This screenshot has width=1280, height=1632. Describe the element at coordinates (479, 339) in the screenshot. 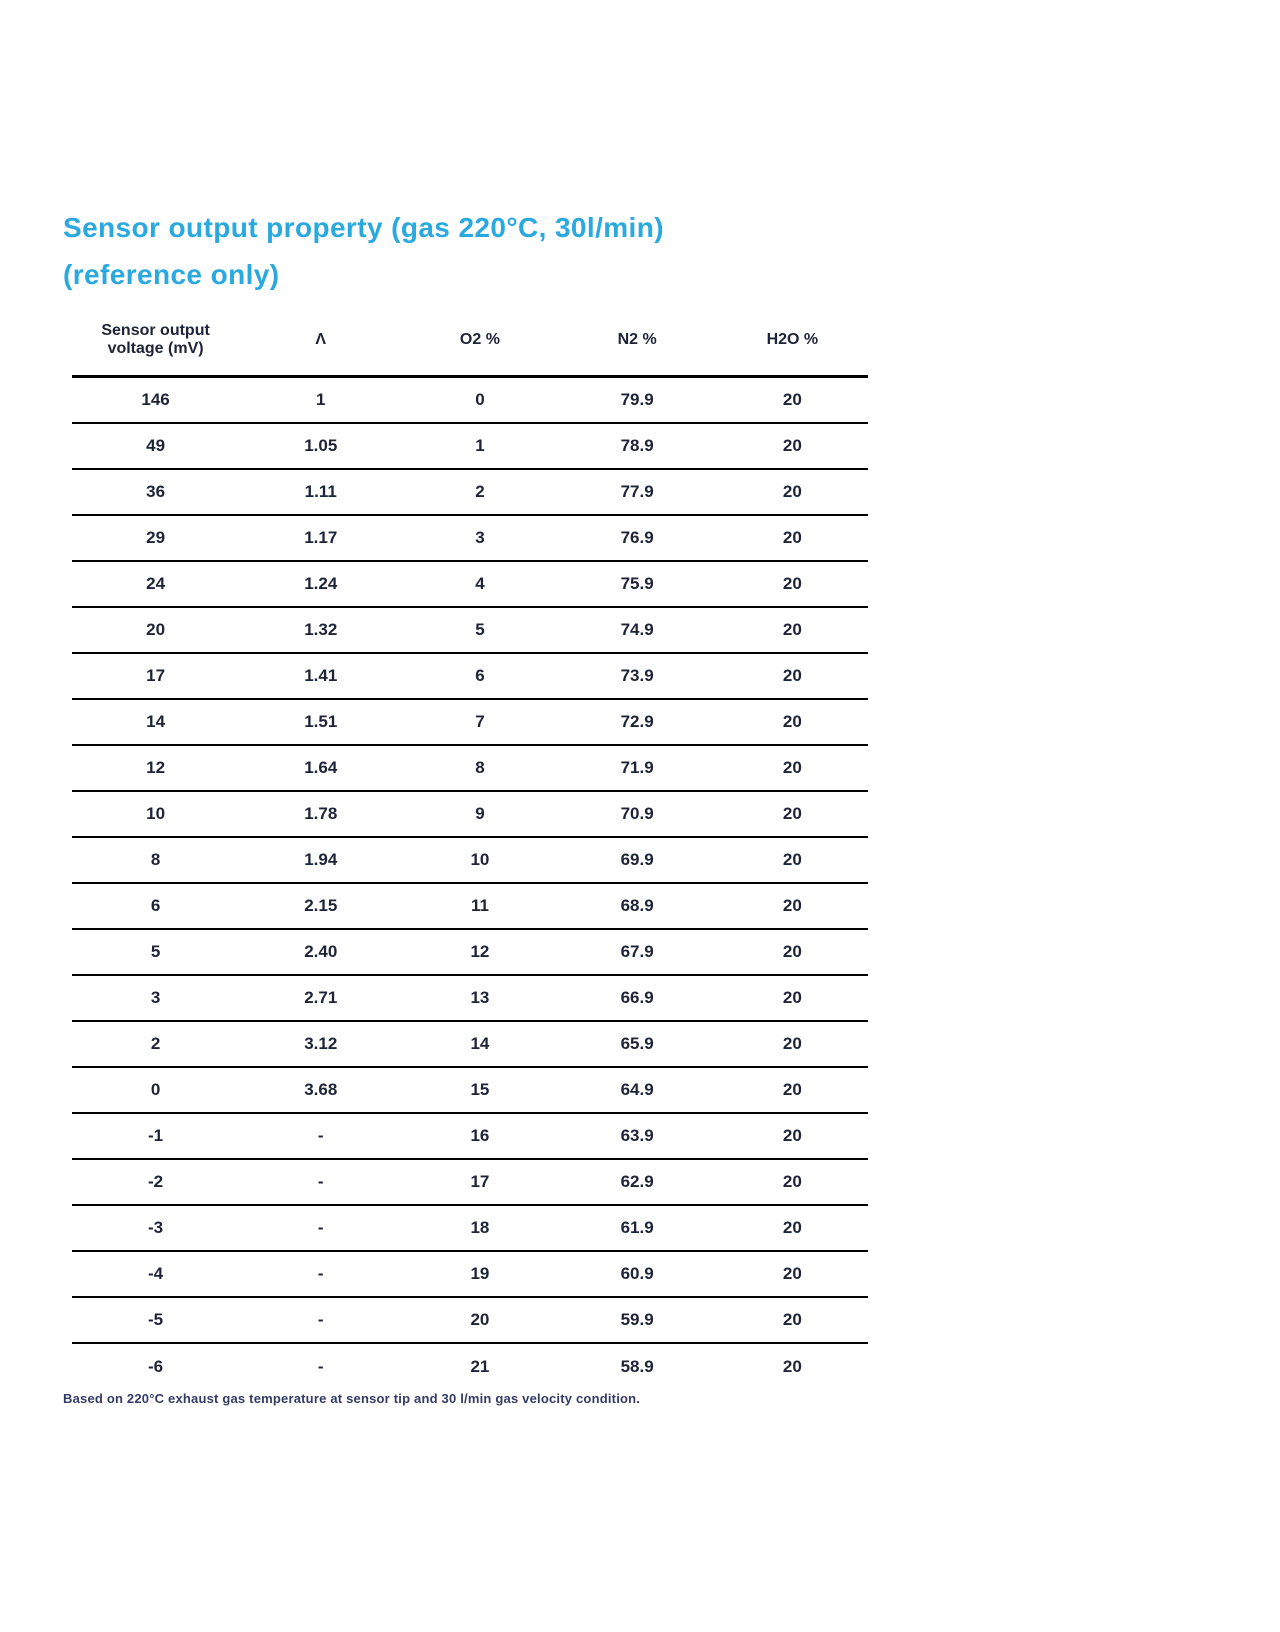

I see `header-cell: O2 %` at that location.